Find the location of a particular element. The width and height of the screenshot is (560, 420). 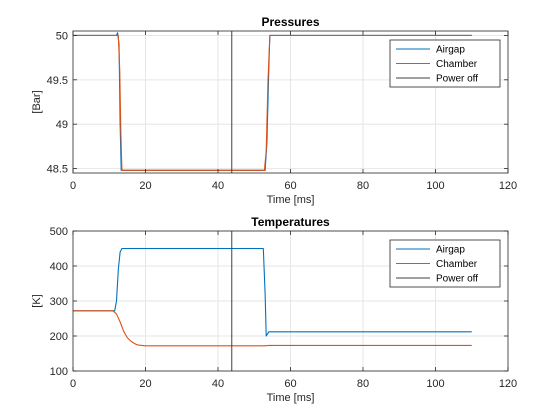

temperatures-y-tick-label: 400 is located at coordinates (59, 267).